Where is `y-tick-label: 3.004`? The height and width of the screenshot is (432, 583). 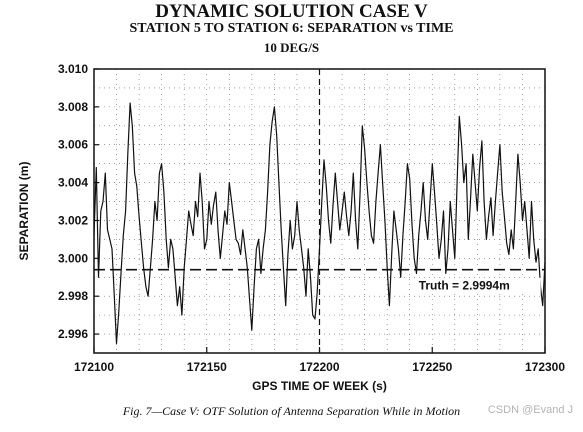
y-tick-label: 3.004 is located at coordinates (73, 183).